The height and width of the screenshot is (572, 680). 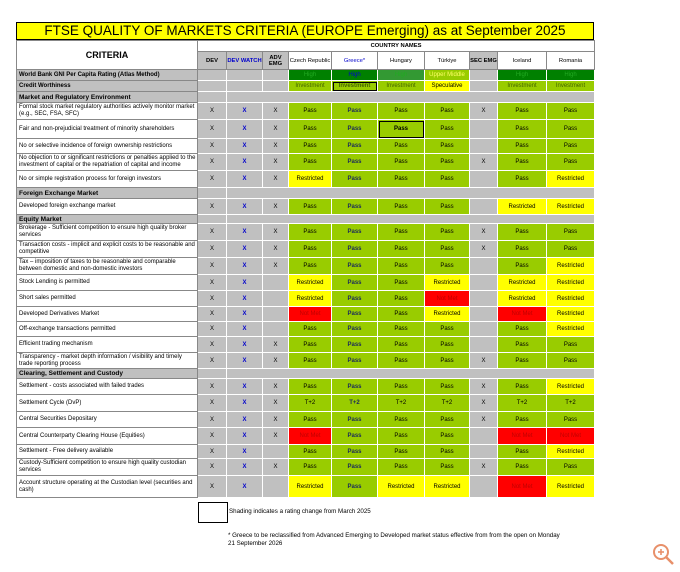 I want to click on column-header: DEV WATCH, so click(x=244, y=60).